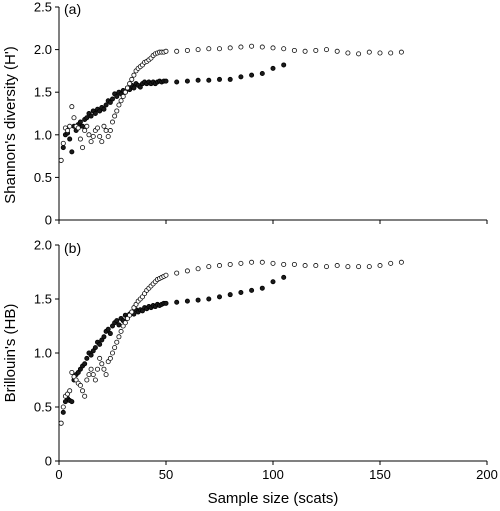  What do you see at coordinates (10, 124) in the screenshot?
I see `panel-a-y-axis-title: Shannon's diversity (H')` at bounding box center [10, 124].